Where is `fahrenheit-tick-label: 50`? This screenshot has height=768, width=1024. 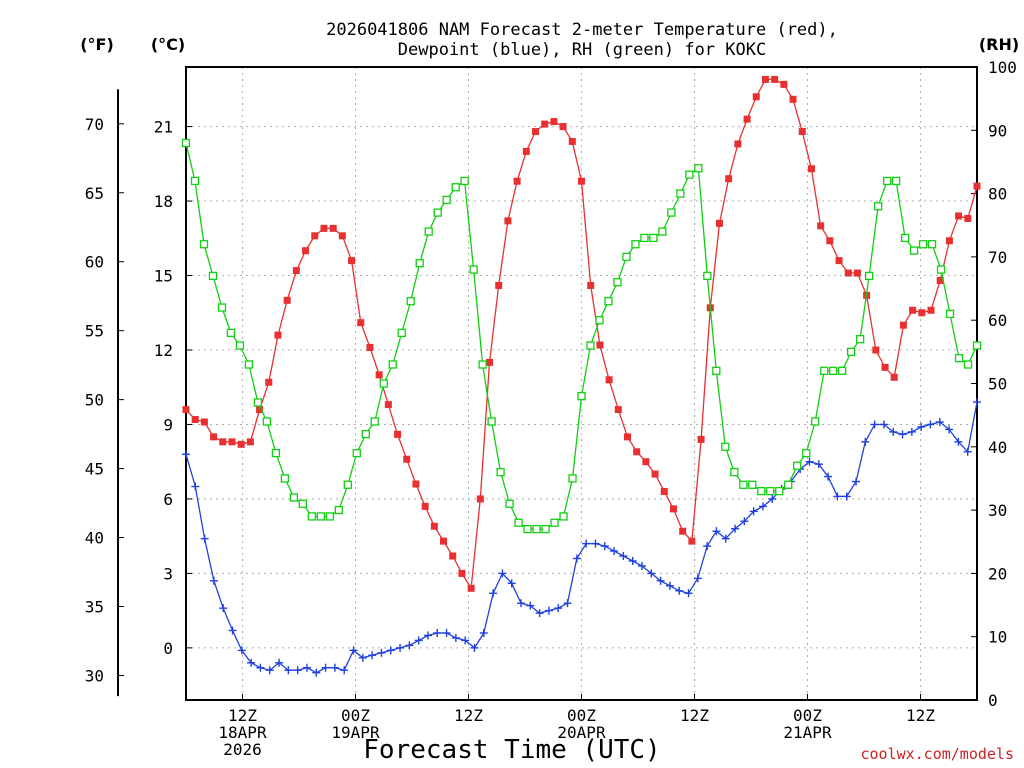
fahrenheit-tick-label: 50 is located at coordinates (94, 400).